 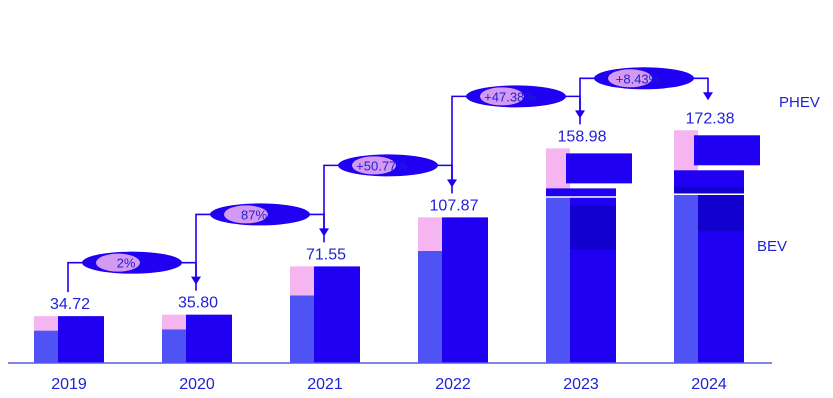 I want to click on bar-total-2022, so click(x=465, y=290).